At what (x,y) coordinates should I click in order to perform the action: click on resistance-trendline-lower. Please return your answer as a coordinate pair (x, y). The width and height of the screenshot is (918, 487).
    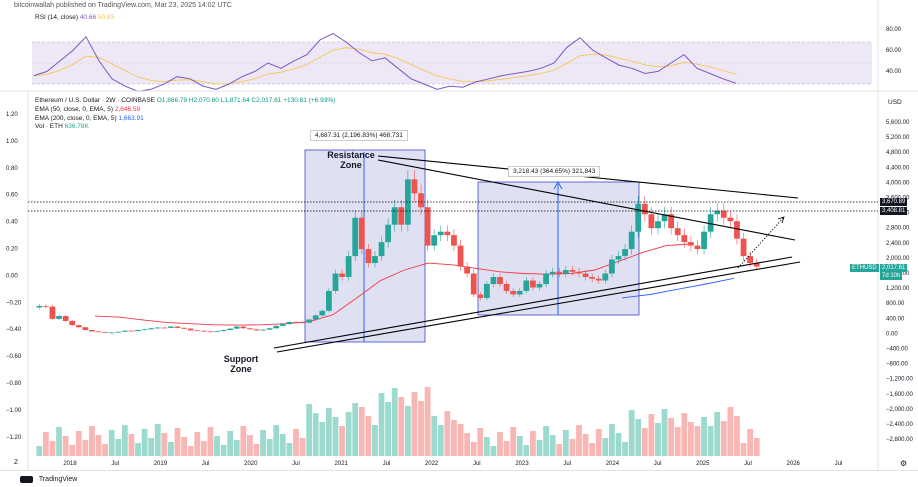
    Looking at the image, I should click on (586, 200).